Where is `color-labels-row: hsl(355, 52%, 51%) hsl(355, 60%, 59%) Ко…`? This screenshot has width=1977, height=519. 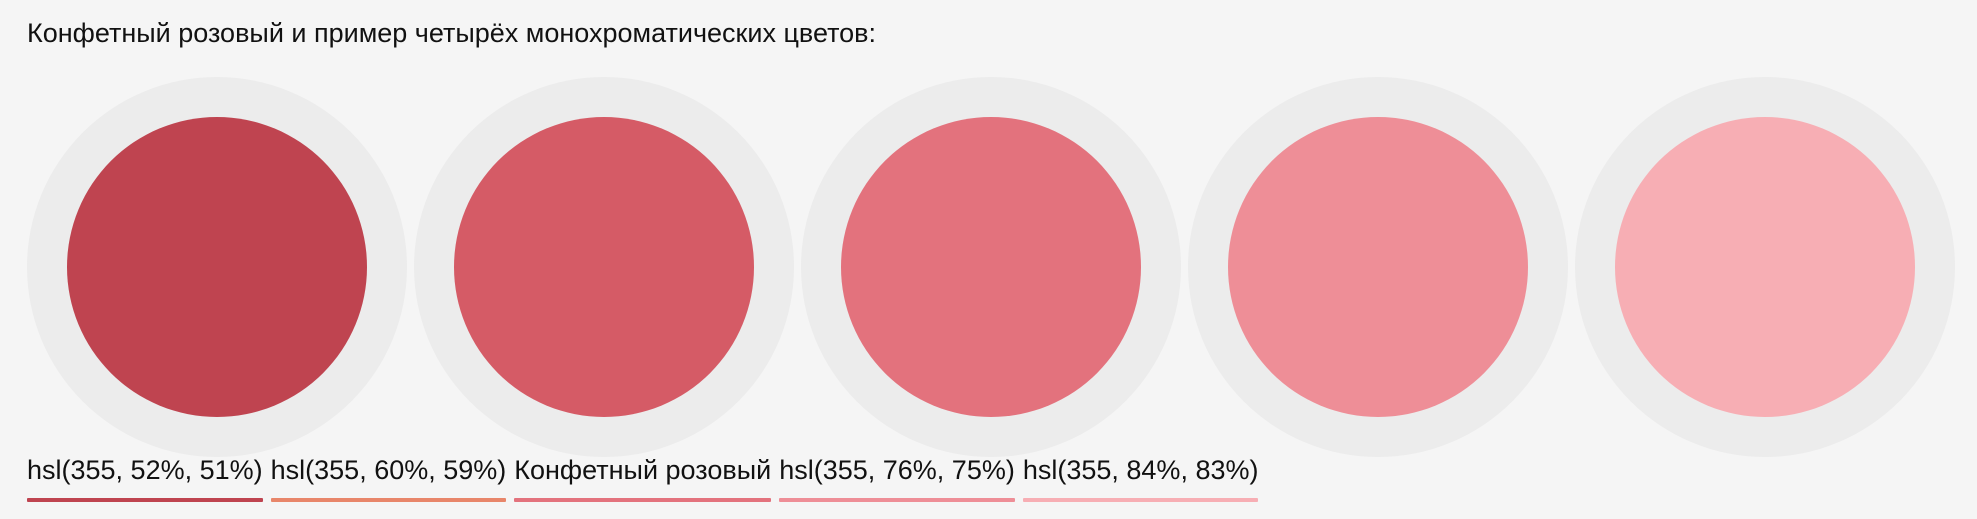
color-labels-row: hsl(355, 52%, 51%) hsl(355, 60%, 59%) Ко… is located at coordinates (643, 477).